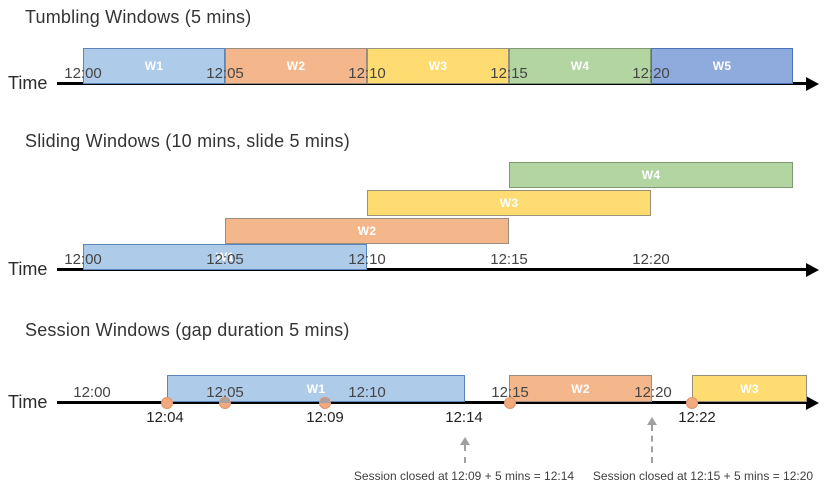 The image size is (829, 498). Describe the element at coordinates (325, 417) in the screenshot. I see `event-time-label: 12:09` at that location.